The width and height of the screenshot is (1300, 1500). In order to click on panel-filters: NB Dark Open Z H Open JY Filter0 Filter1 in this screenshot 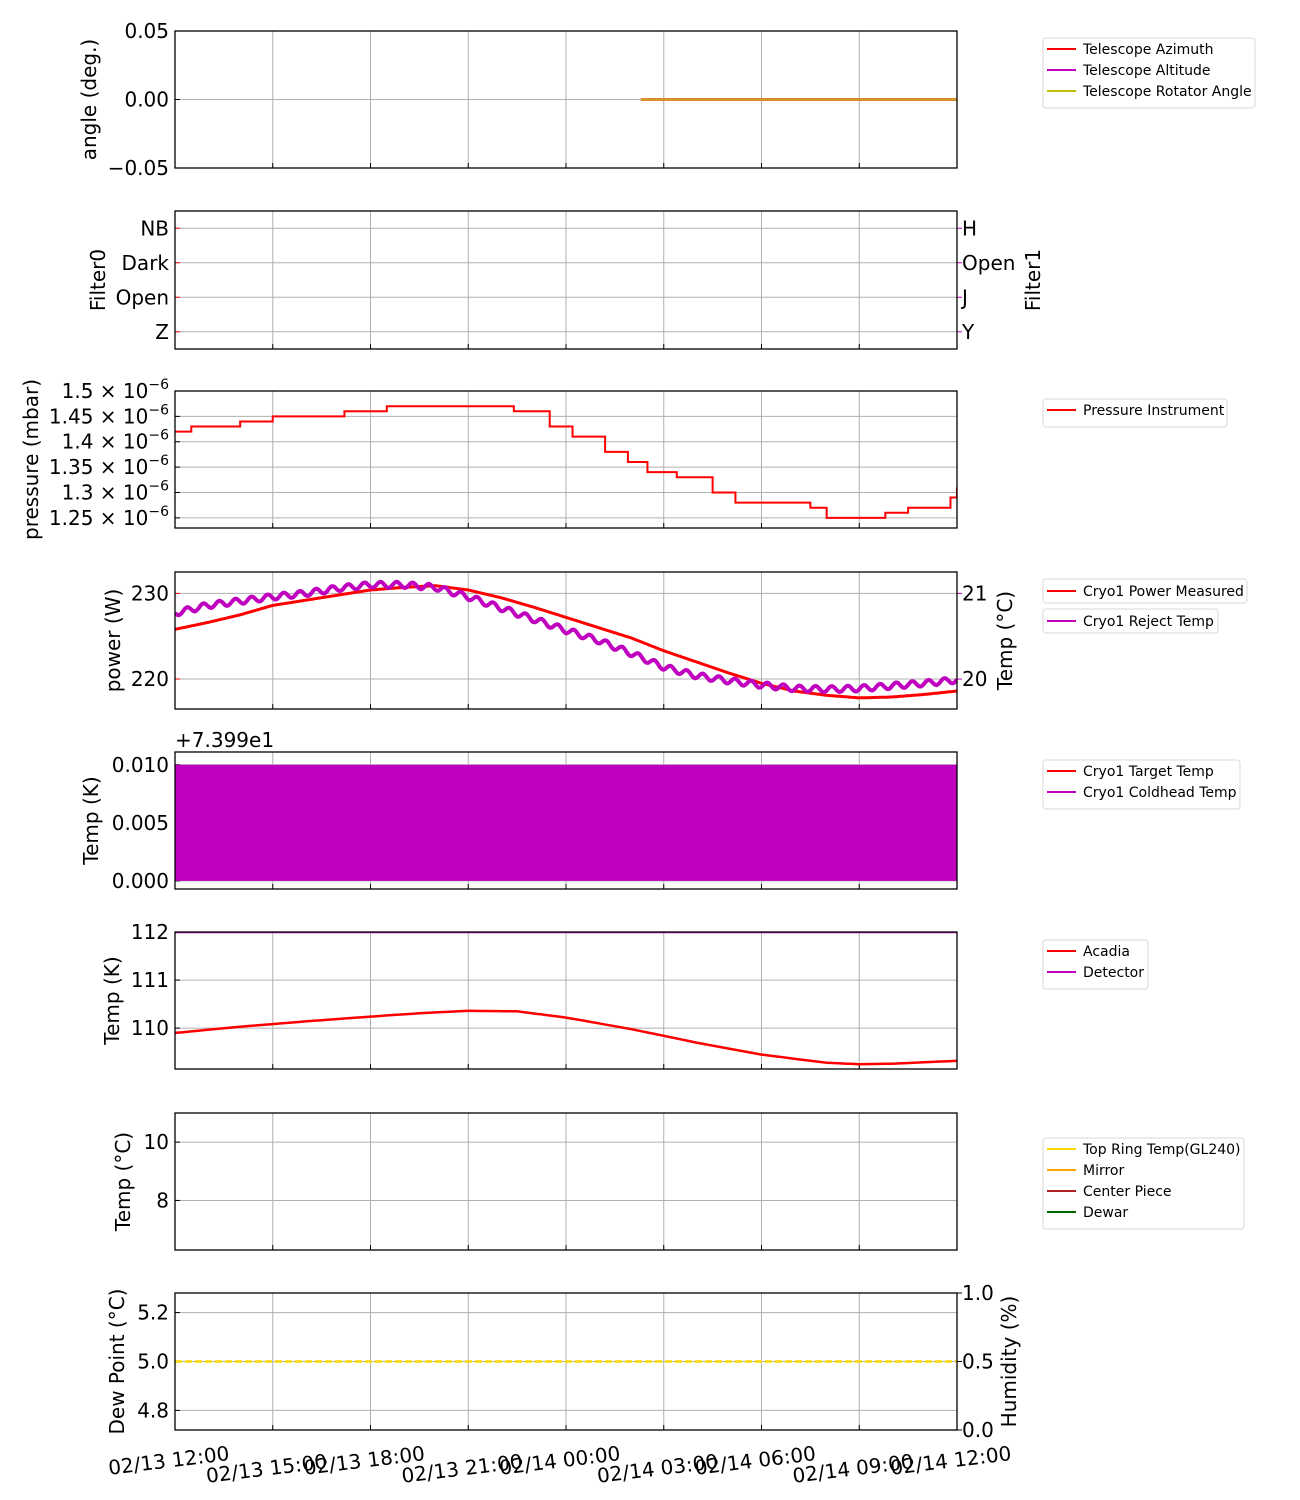, I will do `click(565, 280)`.